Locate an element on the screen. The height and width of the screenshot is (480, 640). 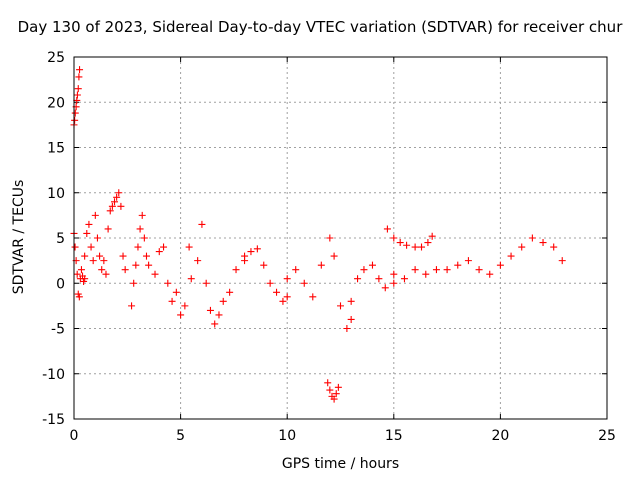
y-tick-label: 15 is located at coordinates (56, 149).